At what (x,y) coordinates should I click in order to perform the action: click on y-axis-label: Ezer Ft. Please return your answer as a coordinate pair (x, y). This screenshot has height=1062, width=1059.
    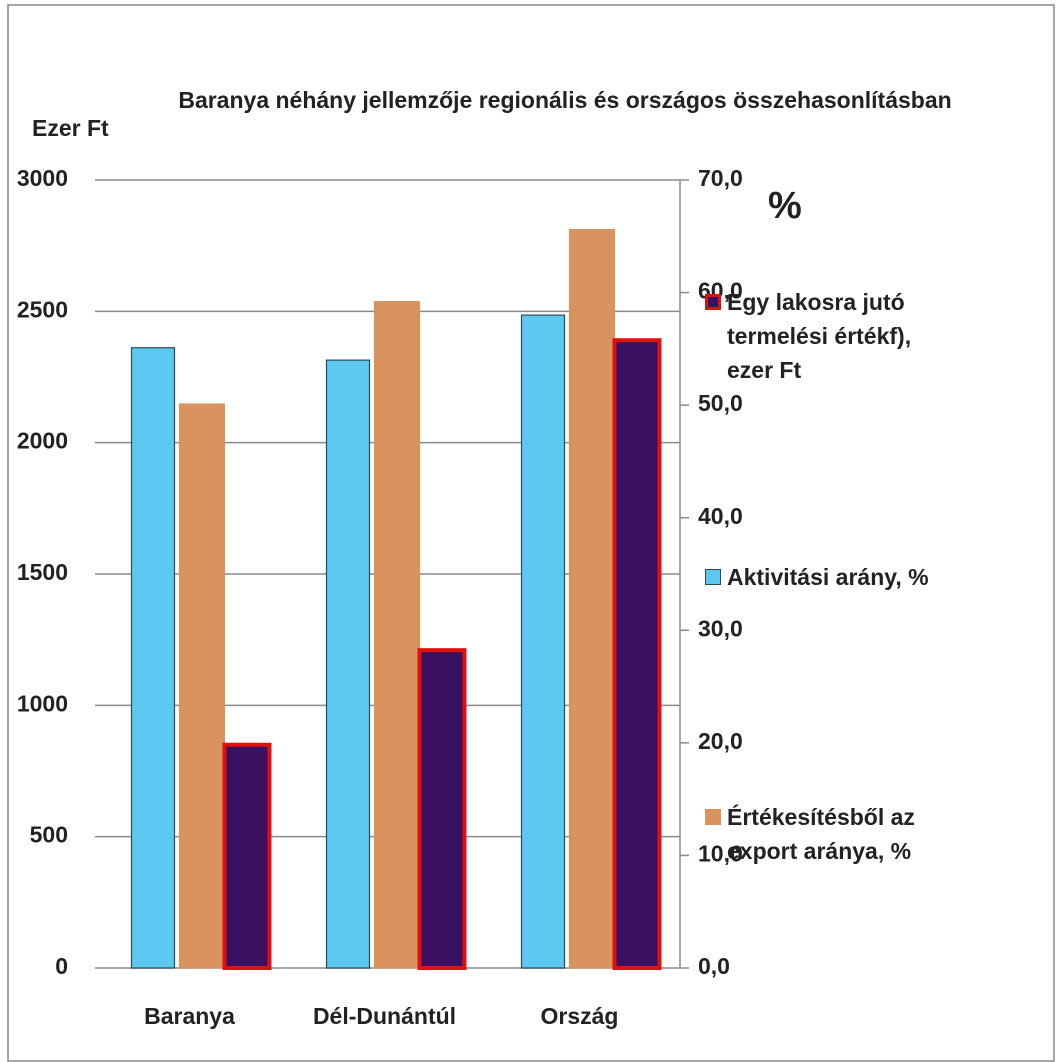
    Looking at the image, I should click on (70, 128).